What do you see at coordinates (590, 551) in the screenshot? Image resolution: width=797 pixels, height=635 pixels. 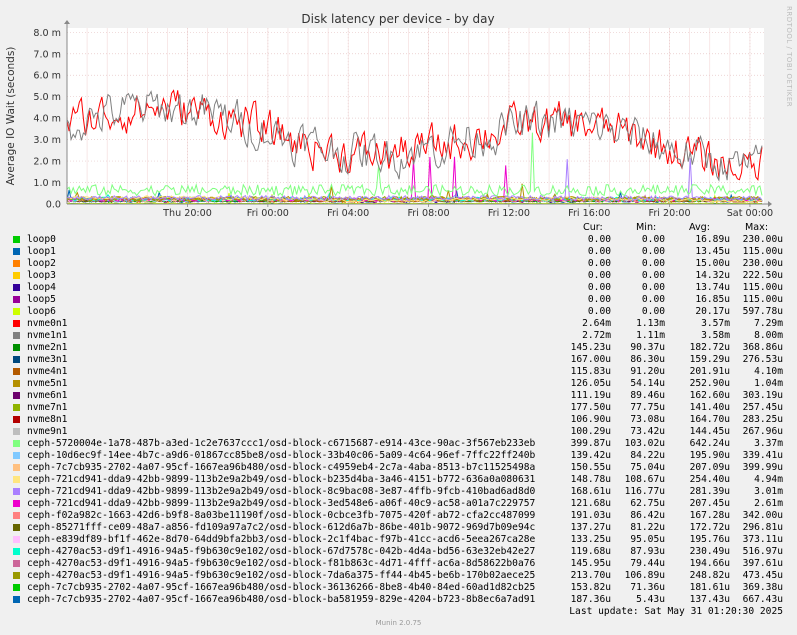 I see `legend-value-cur: 119.68u` at bounding box center [590, 551].